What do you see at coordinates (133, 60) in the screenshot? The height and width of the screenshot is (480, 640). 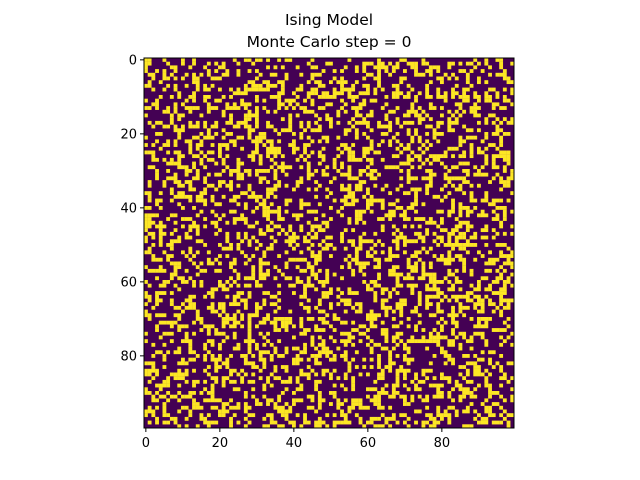 I see `y-tick-label: 0` at bounding box center [133, 60].